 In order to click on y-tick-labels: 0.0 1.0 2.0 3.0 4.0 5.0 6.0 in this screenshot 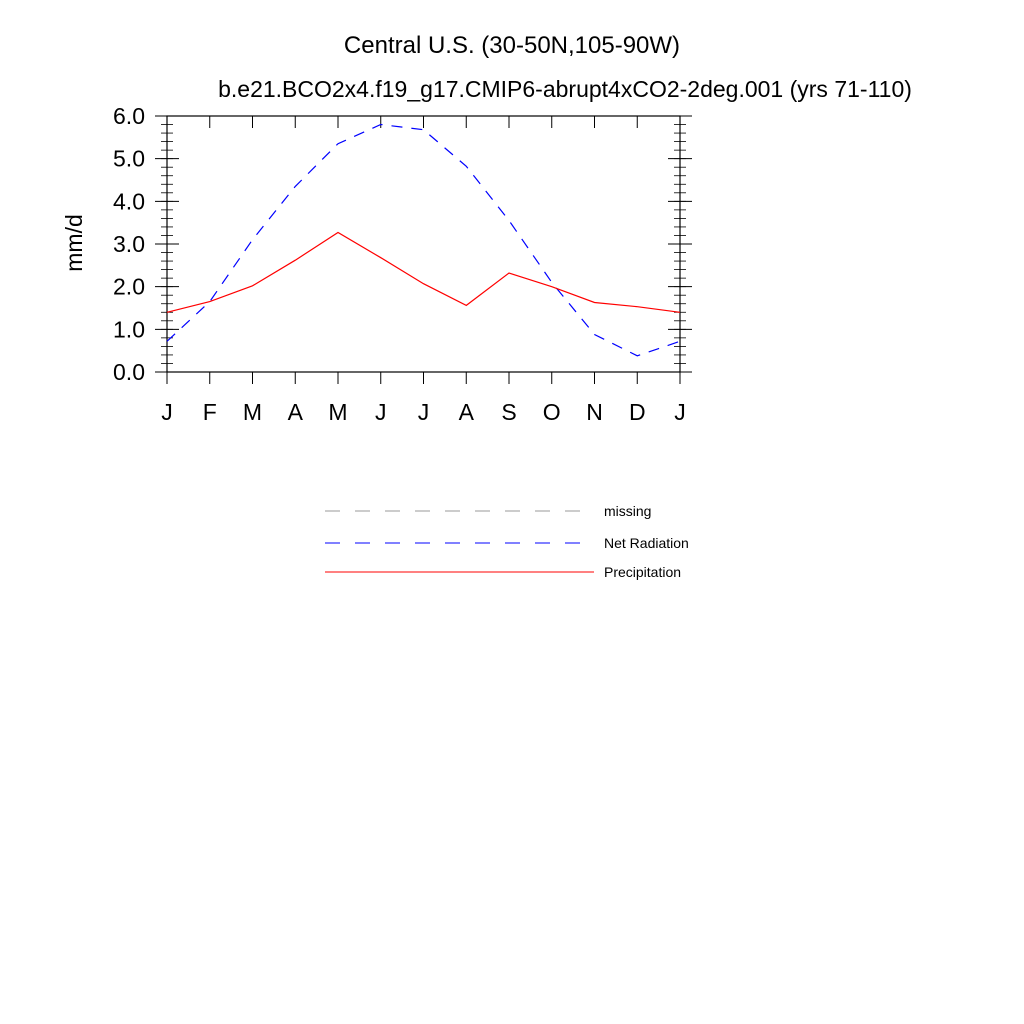, I will do `click(129, 244)`.